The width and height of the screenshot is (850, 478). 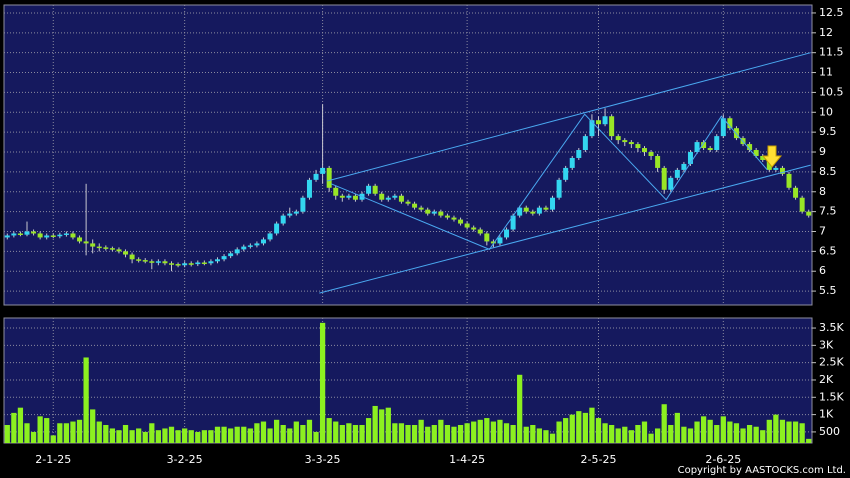 I want to click on signal-arrow, so click(x=772, y=156).